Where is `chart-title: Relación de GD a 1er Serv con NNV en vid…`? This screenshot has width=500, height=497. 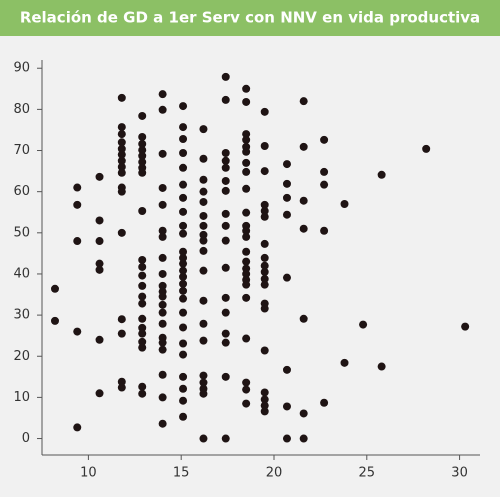 chart-title: Relación de GD a 1er Serv con NNV en vid… is located at coordinates (250, 18).